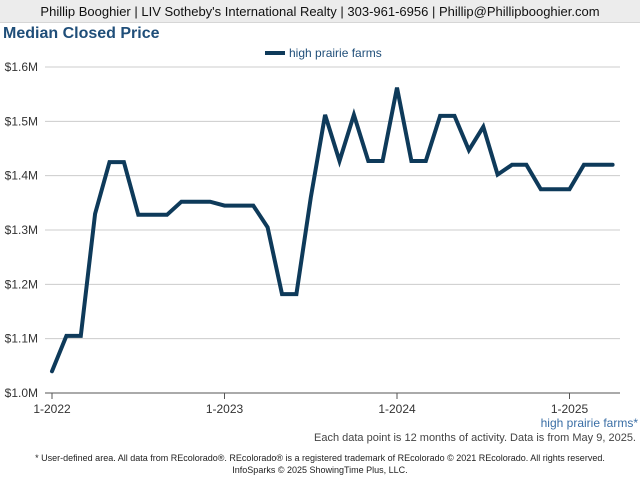  I want to click on x-tick-label: 1-2023, so click(225, 409).